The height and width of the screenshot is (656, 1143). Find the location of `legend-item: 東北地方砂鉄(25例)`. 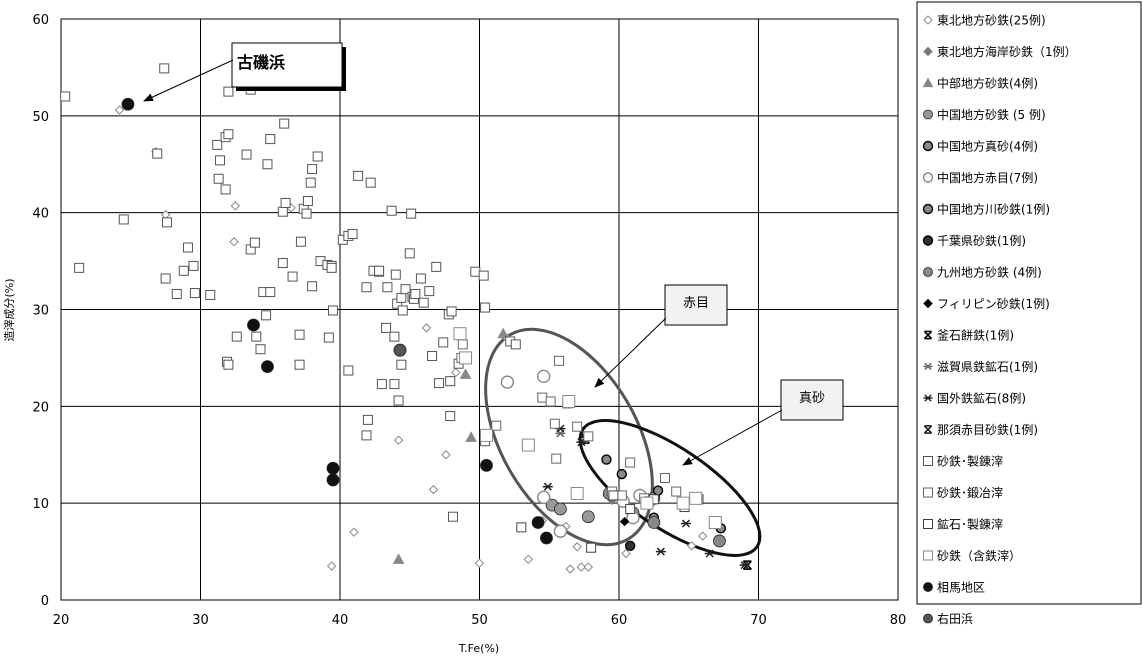

legend-item: 東北地方砂鉄(25例) is located at coordinates (984, 20).